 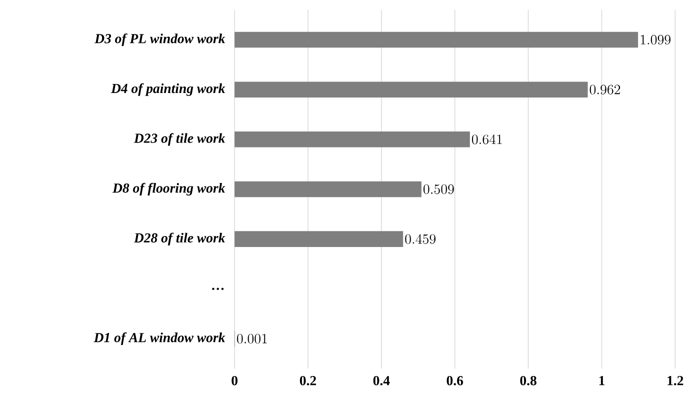 I want to click on y-tick-label: D23 of tile work, so click(x=180, y=139).